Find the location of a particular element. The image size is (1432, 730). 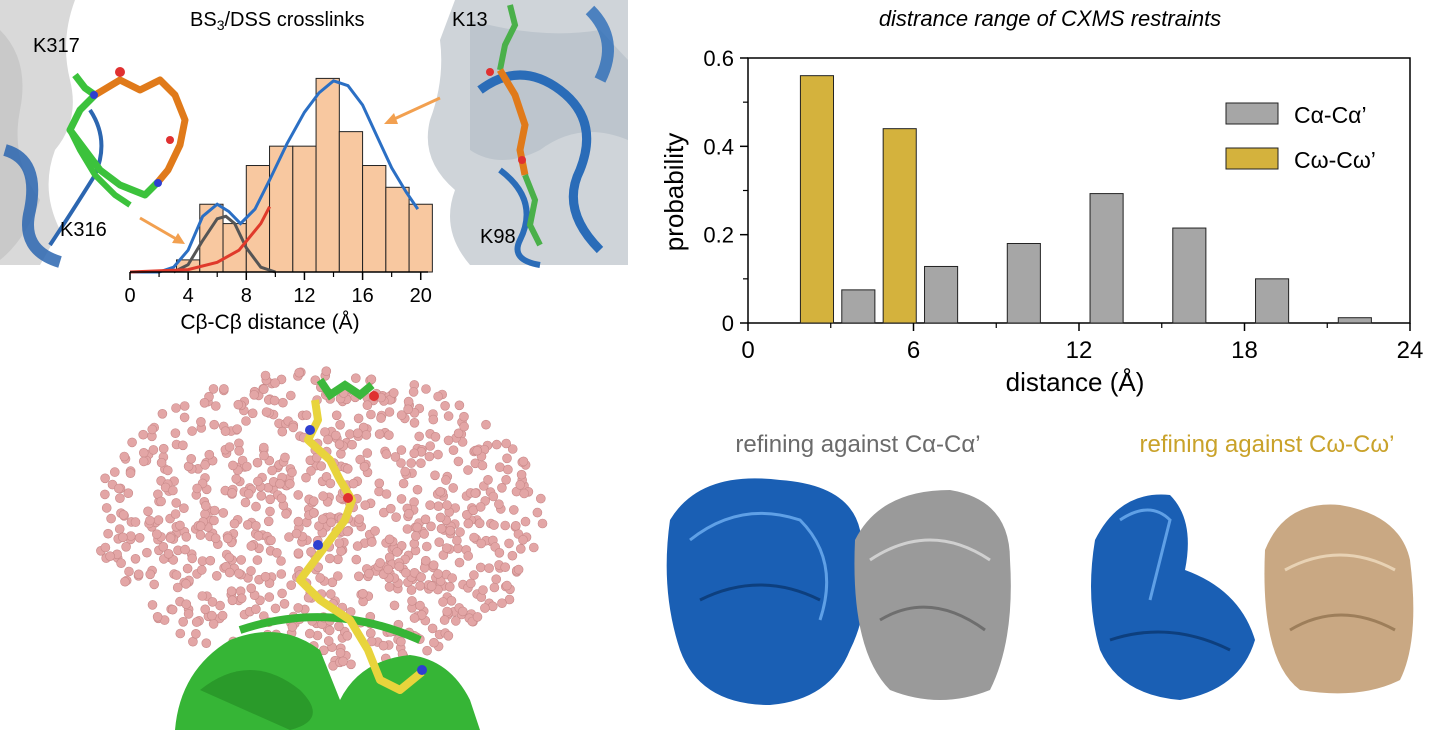

label-k13: K13 is located at coordinates (470, 20).